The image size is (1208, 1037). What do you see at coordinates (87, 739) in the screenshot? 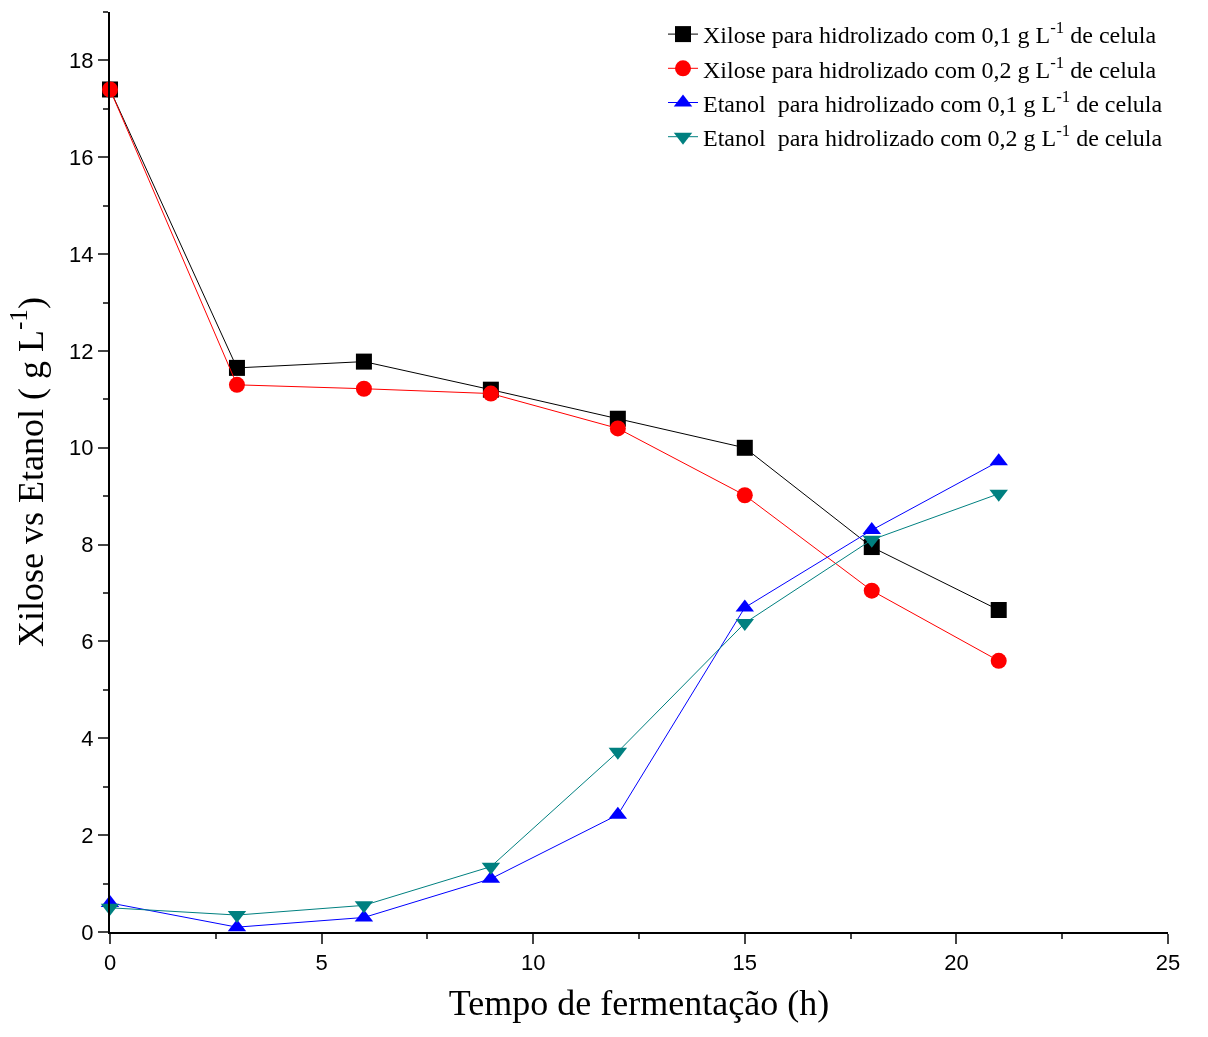
I see `y-tick-label: 4` at bounding box center [87, 739].